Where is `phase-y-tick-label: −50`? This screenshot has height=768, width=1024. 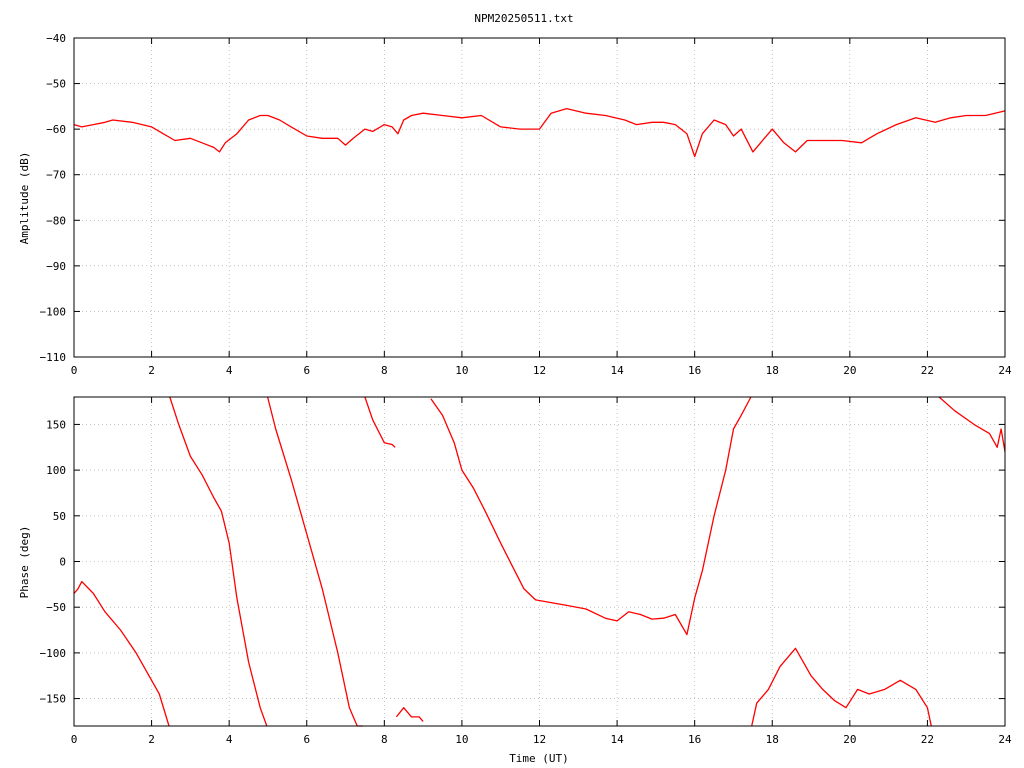 phase-y-tick-label: −50 is located at coordinates (56, 607).